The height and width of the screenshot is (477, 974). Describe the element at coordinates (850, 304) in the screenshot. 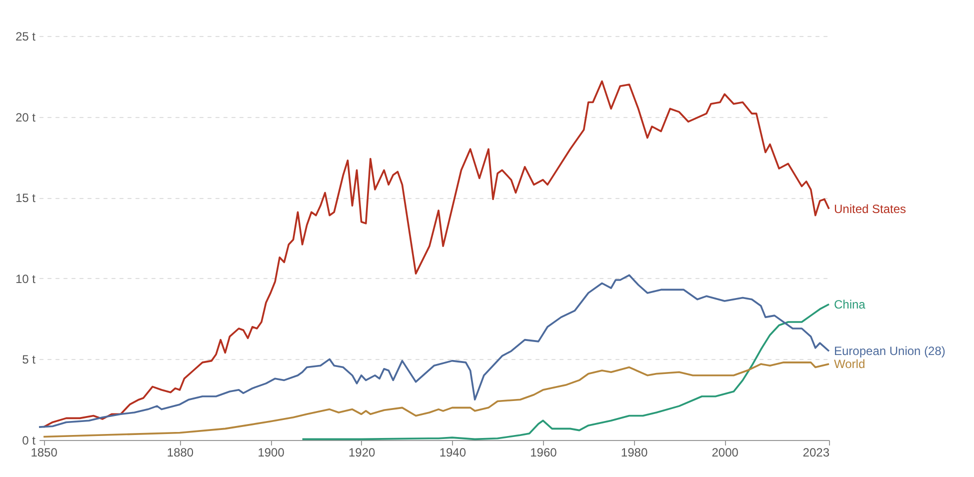

I see `series-label: China` at that location.